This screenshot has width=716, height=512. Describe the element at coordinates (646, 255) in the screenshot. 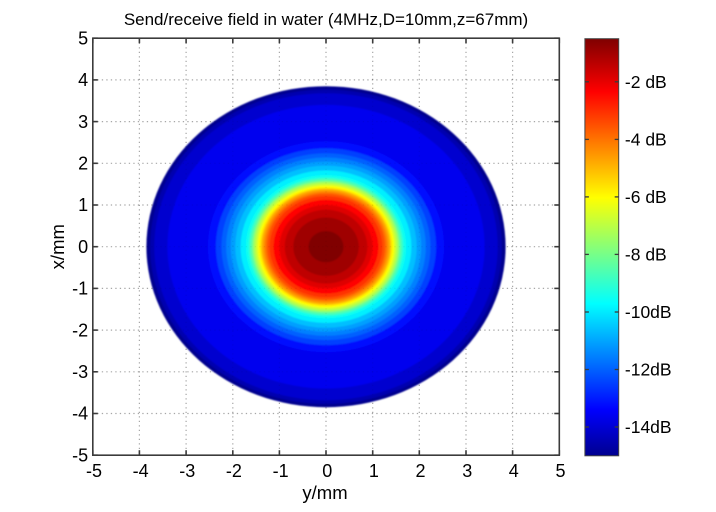

I see `svg-text: -8 dB` at that location.